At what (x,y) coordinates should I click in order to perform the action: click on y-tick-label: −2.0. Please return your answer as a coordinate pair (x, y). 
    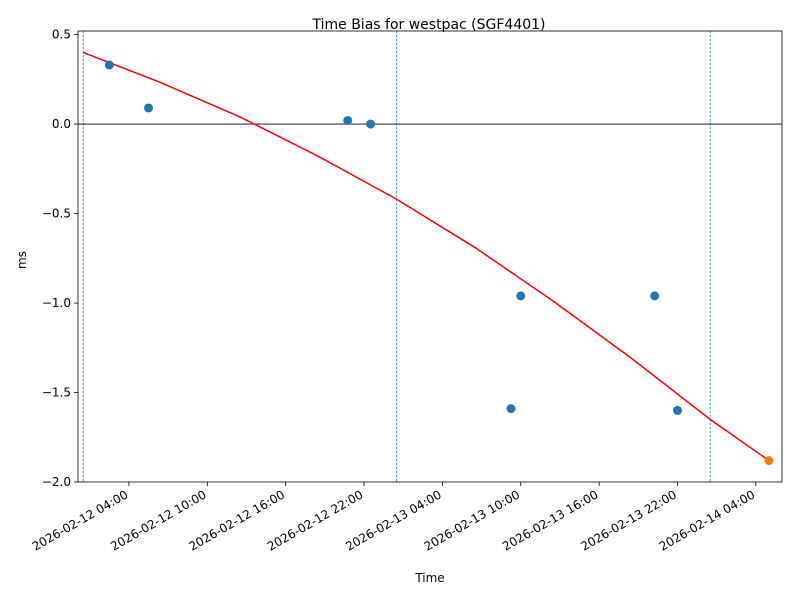
    Looking at the image, I should click on (56, 482).